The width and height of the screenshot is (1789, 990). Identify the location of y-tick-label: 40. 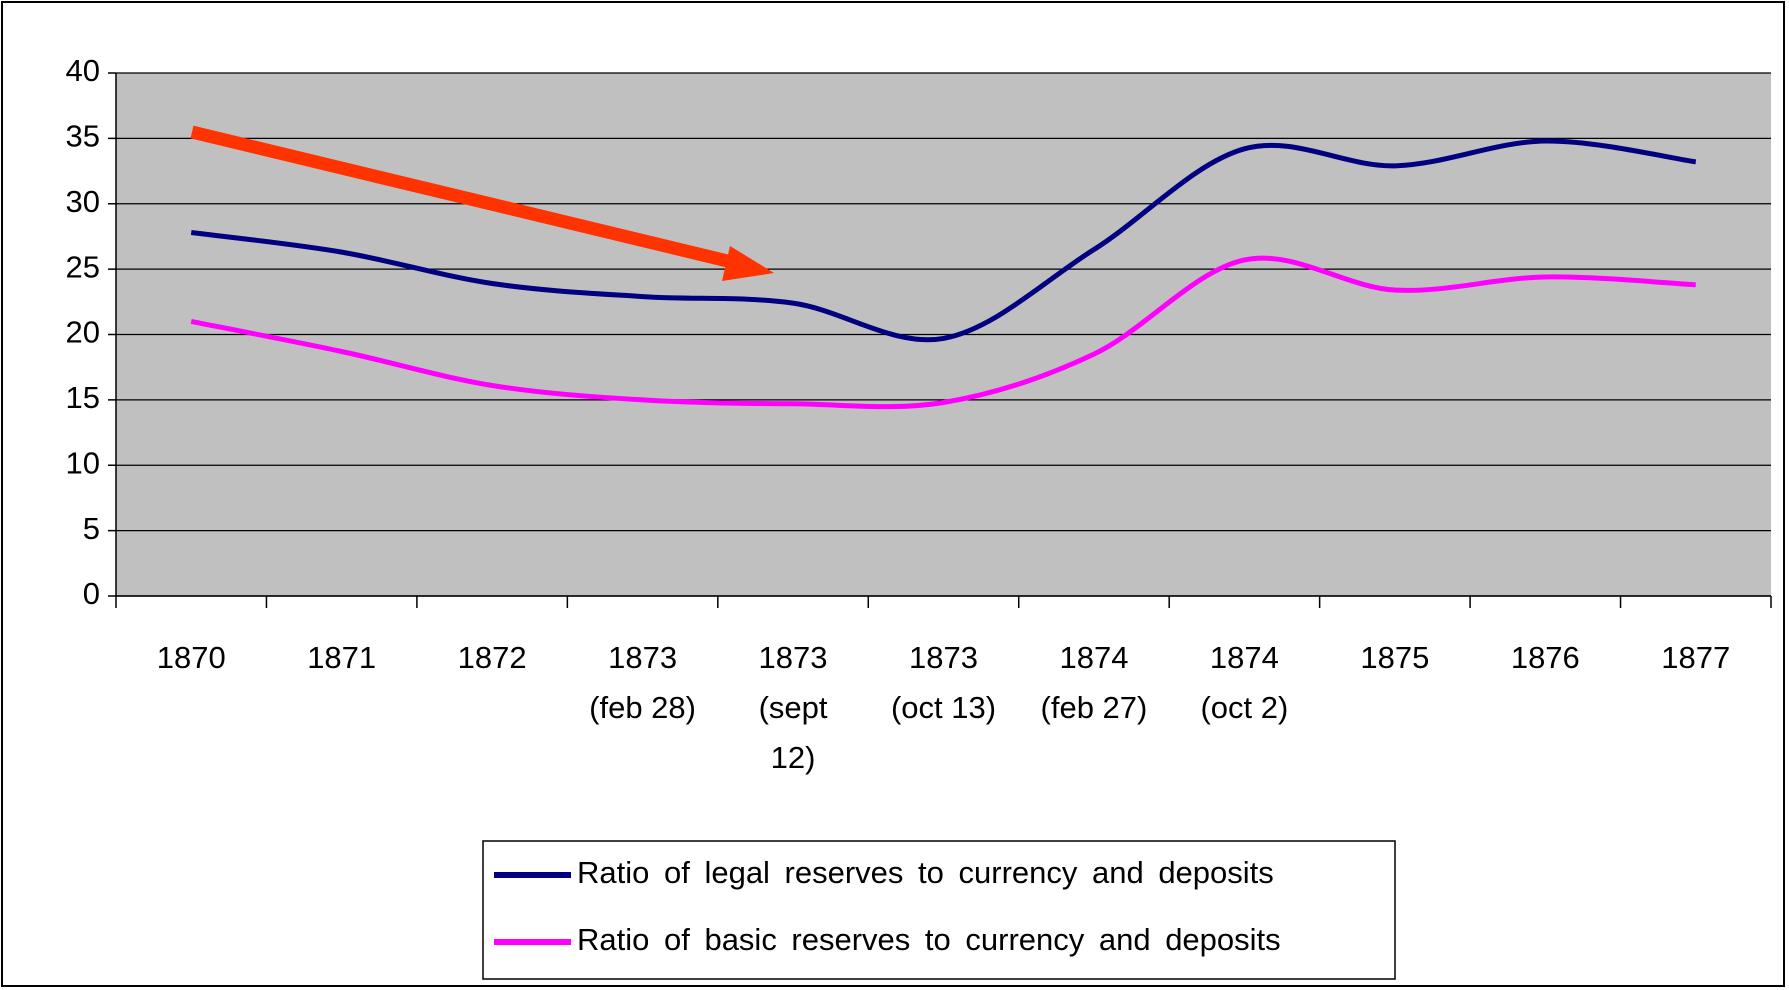
(83, 70).